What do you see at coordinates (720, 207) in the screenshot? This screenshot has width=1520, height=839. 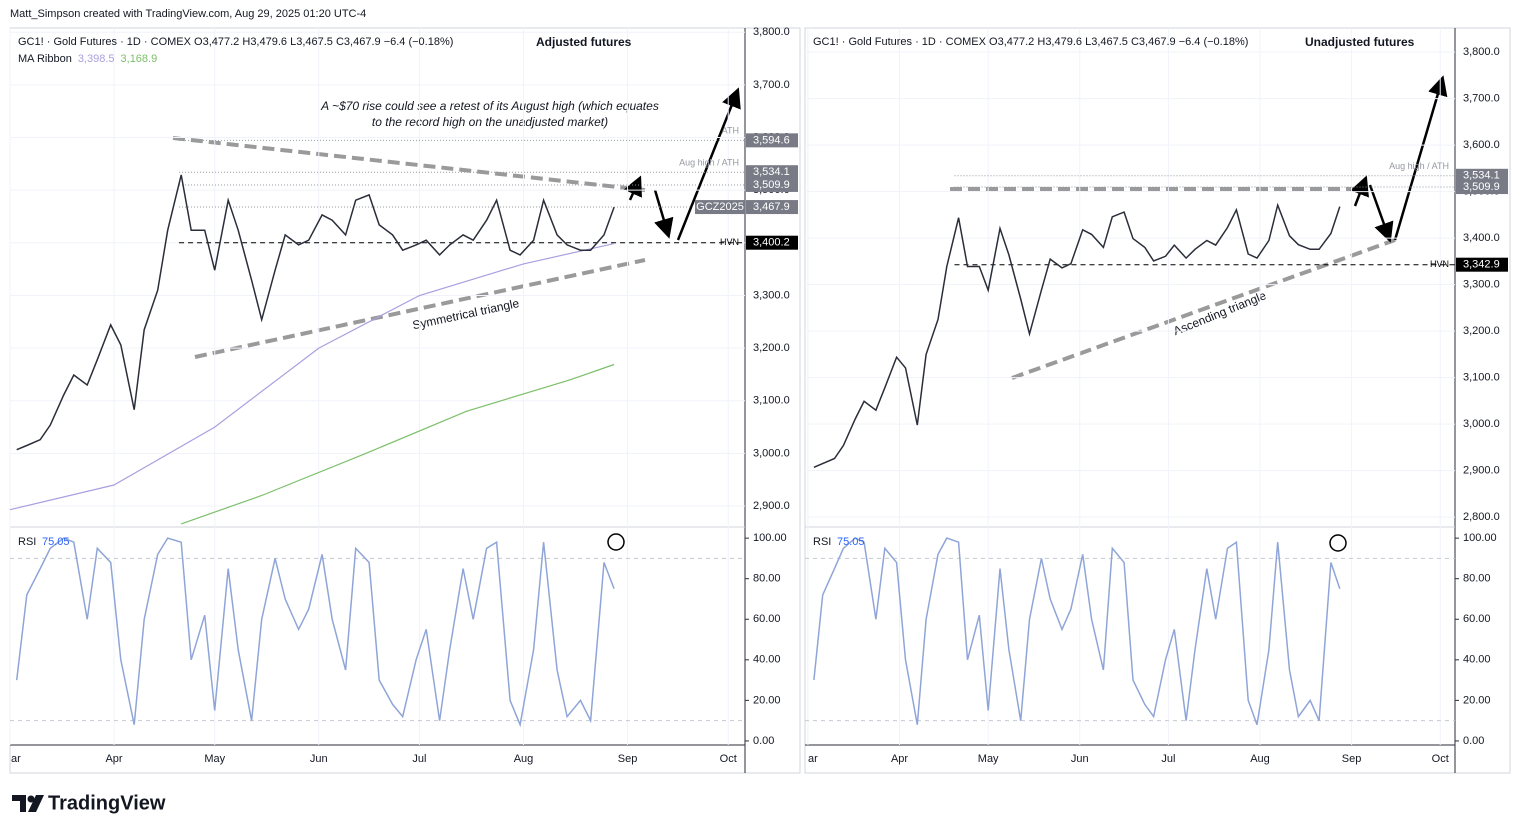 I see `level-tag-label: GCZ2025` at bounding box center [720, 207].